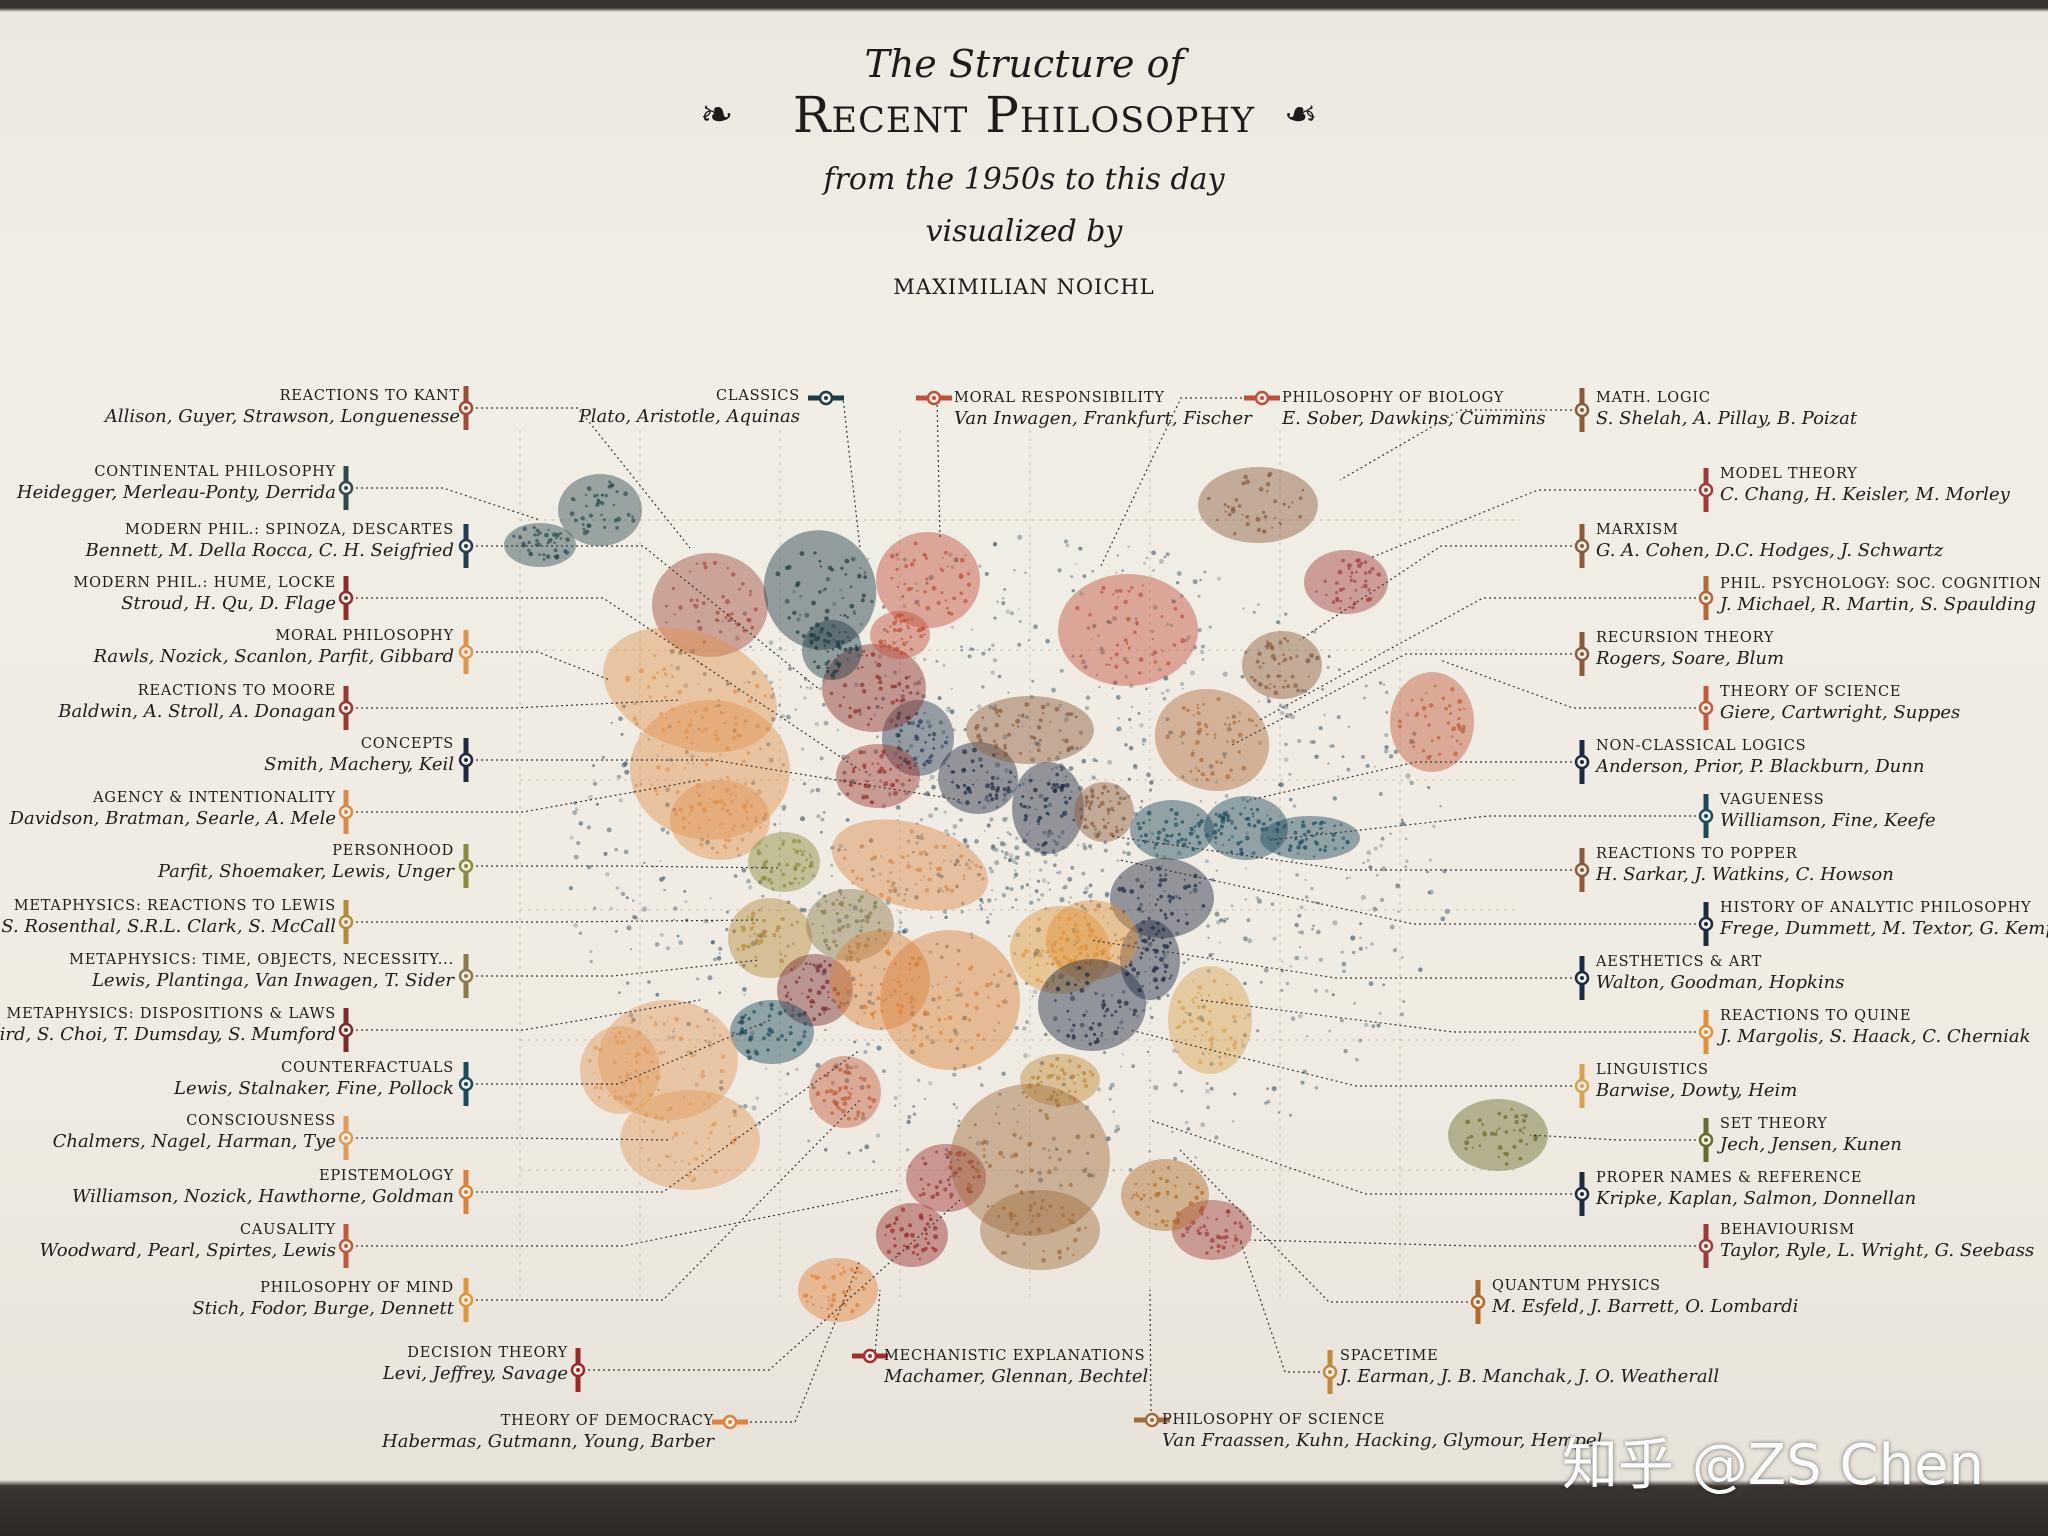 This screenshot has height=1536, width=2048. What do you see at coordinates (1706, 924) in the screenshot?
I see `marker-analytic` at bounding box center [1706, 924].